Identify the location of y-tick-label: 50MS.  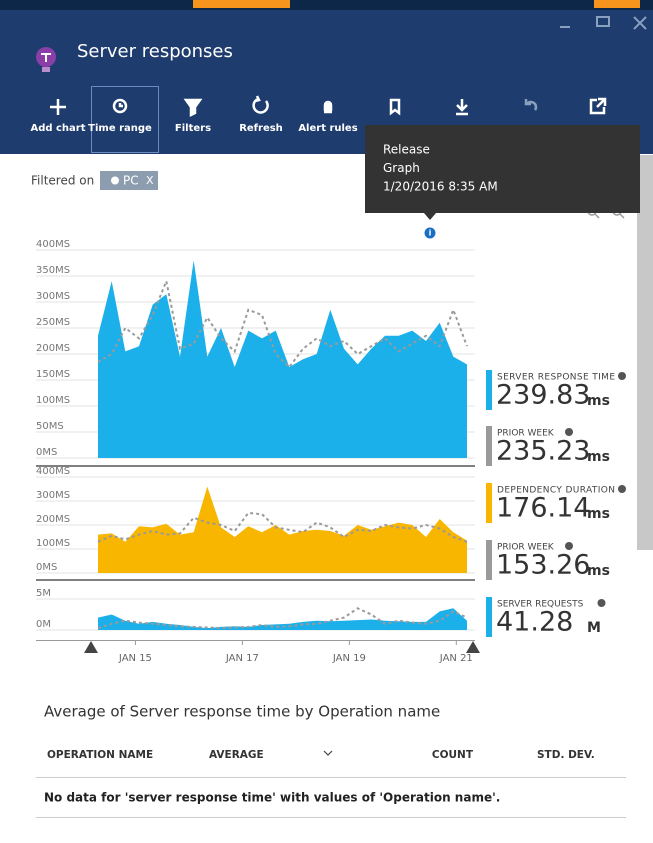
(50, 426).